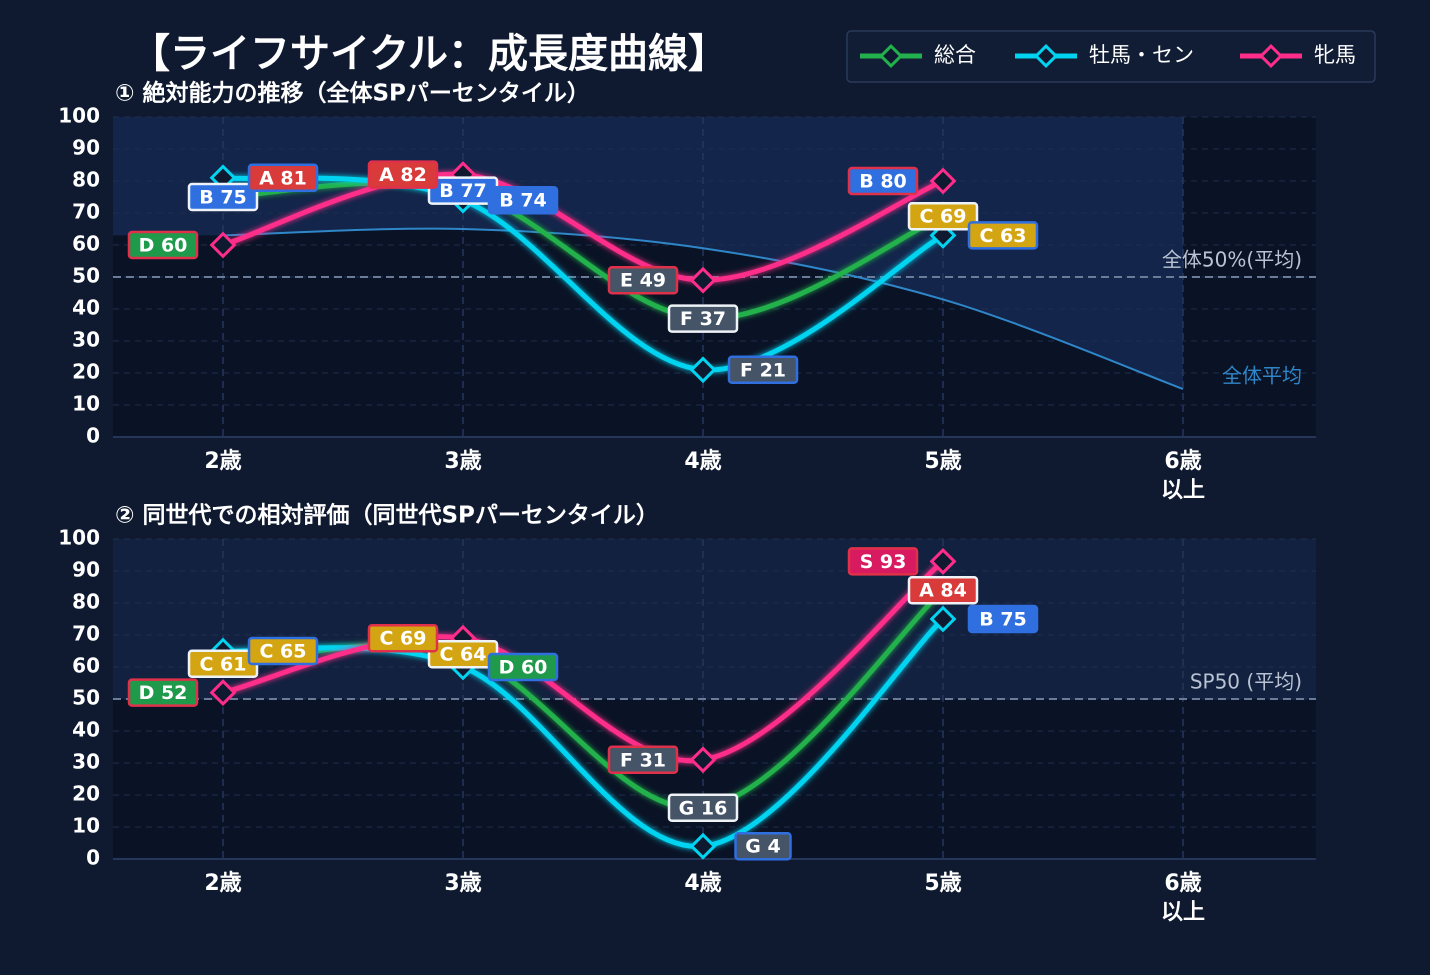  Describe the element at coordinates (86, 698) in the screenshot. I see `y-tick-label: 50` at that location.